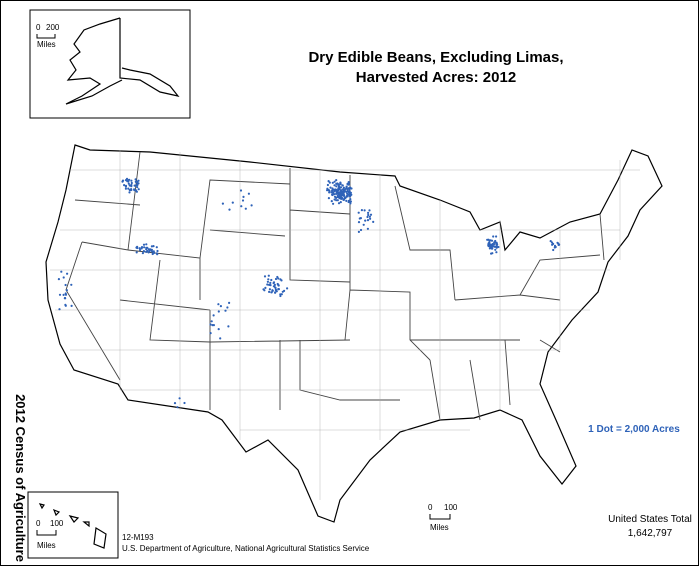 The height and width of the screenshot is (588, 699). I want to click on scale-bar, so click(46, 533).